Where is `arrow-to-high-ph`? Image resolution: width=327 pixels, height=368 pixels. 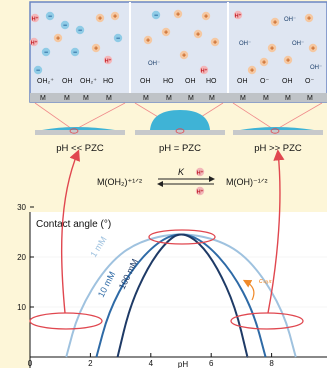
arrow-to-high-ph is located at coordinates (276, 231).